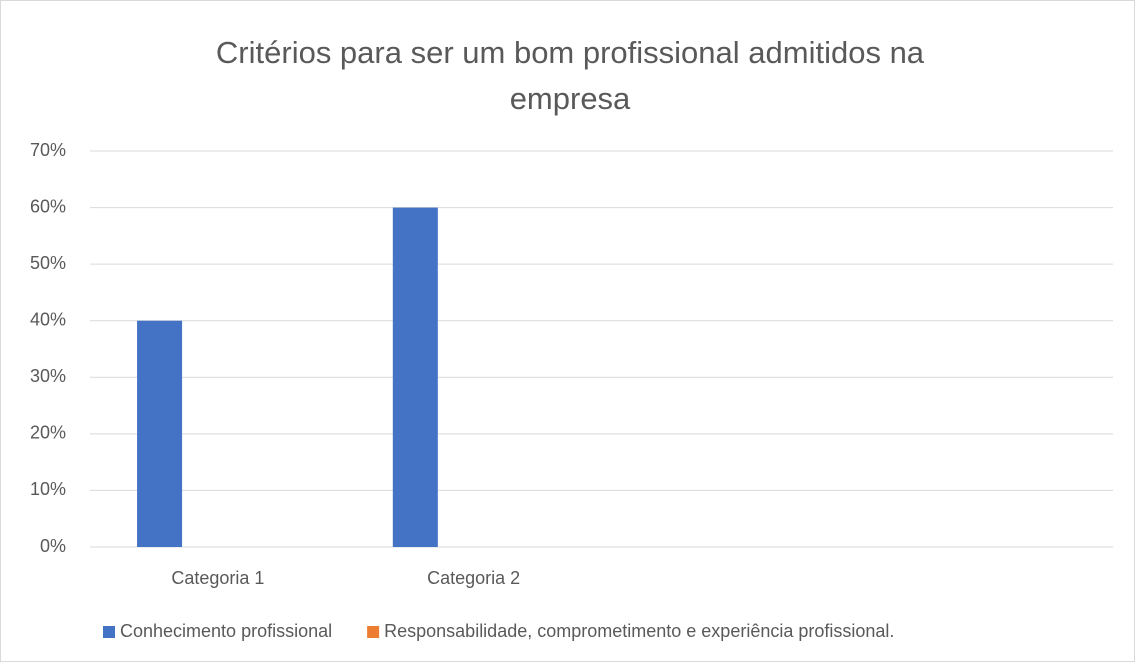 This screenshot has height=666, width=1139. Describe the element at coordinates (53, 546) in the screenshot. I see `y-tick-label: 0%` at that location.